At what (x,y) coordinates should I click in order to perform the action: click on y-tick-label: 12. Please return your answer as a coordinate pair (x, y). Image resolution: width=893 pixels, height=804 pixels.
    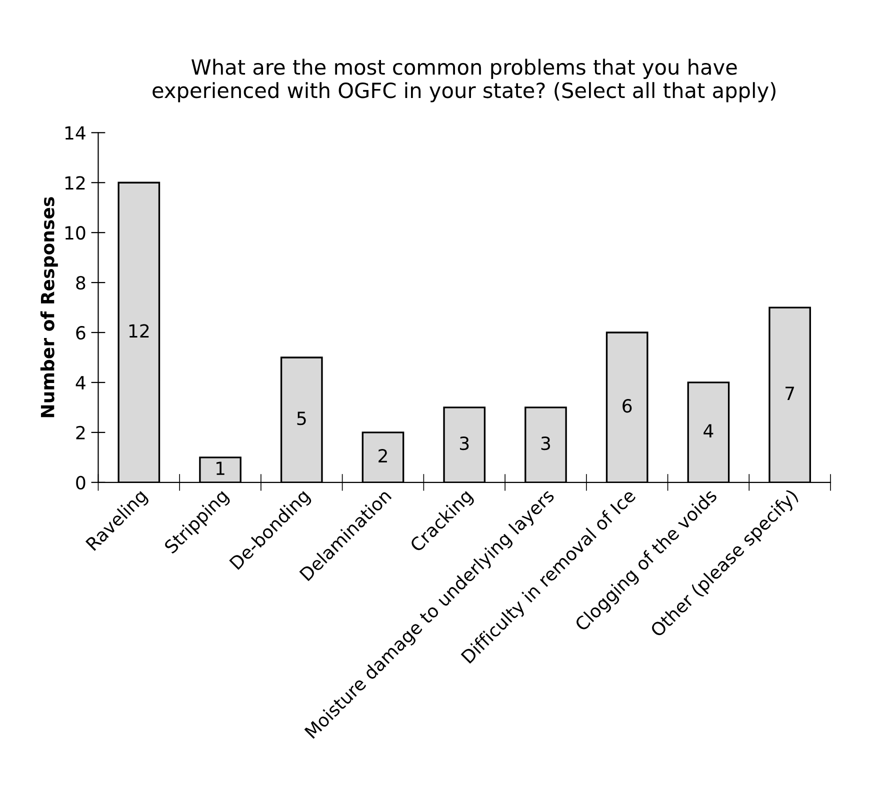
    Looking at the image, I should click on (75, 183).